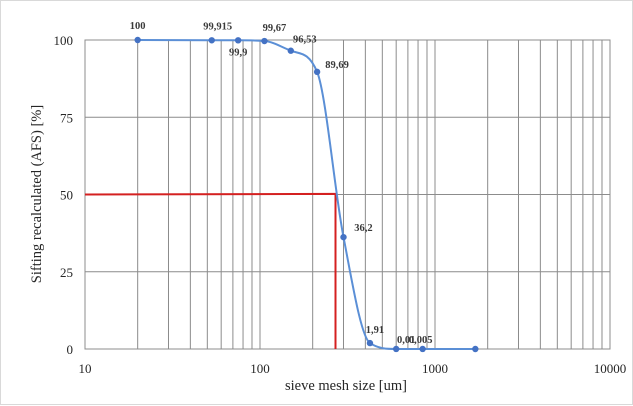 Image resolution: width=633 pixels, height=406 pixels. What do you see at coordinates (406, 340) in the screenshot?
I see `data-label: 0,01` at bounding box center [406, 340].